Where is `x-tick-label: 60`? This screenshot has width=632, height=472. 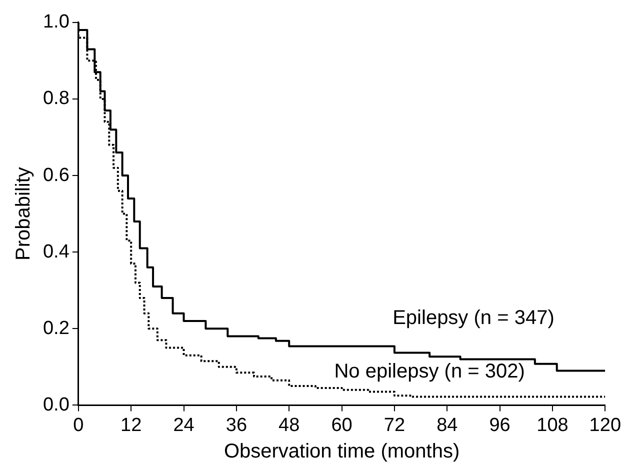 x-tick-label: 60 is located at coordinates (341, 425).